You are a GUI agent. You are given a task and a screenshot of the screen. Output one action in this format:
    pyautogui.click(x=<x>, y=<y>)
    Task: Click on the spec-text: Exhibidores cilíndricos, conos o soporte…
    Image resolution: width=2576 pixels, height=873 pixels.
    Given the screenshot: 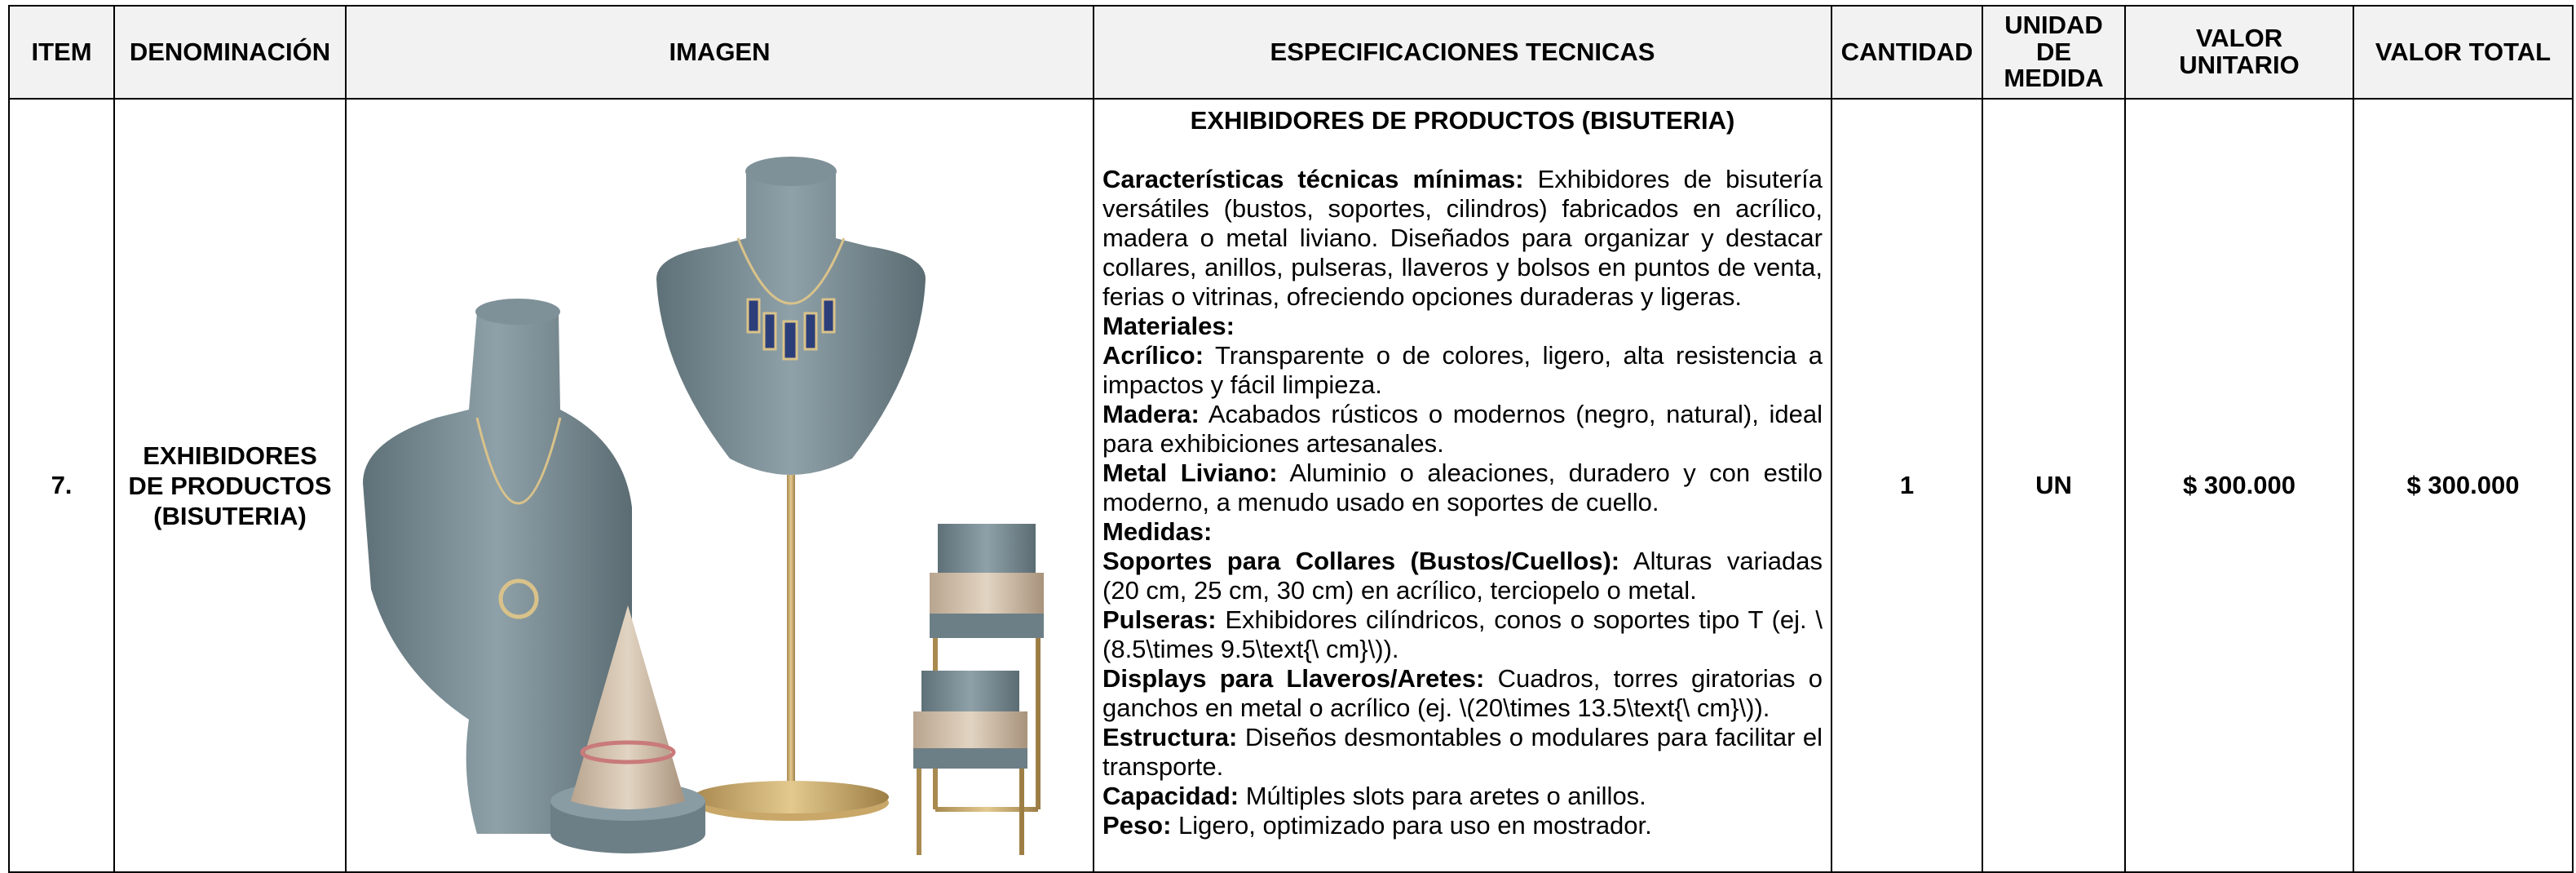 What is the action you would take?
    pyautogui.click(x=1462, y=634)
    